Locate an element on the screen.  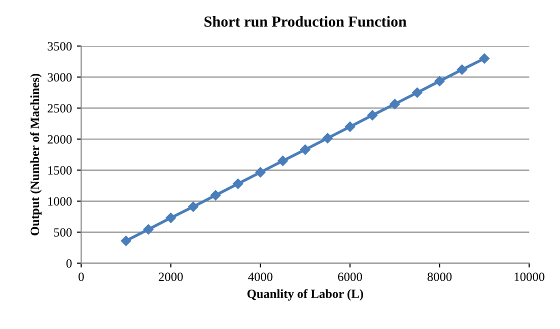
y-axis-title: Output (Number of Machines) is located at coordinates (36, 155).